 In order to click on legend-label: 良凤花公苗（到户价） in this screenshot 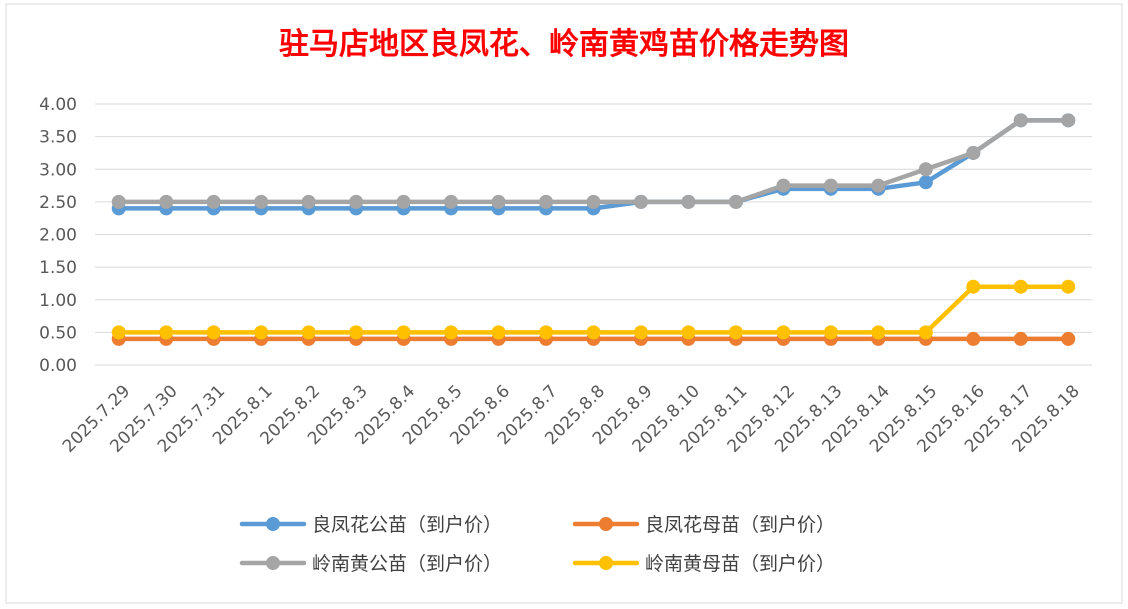, I will do `click(407, 525)`.